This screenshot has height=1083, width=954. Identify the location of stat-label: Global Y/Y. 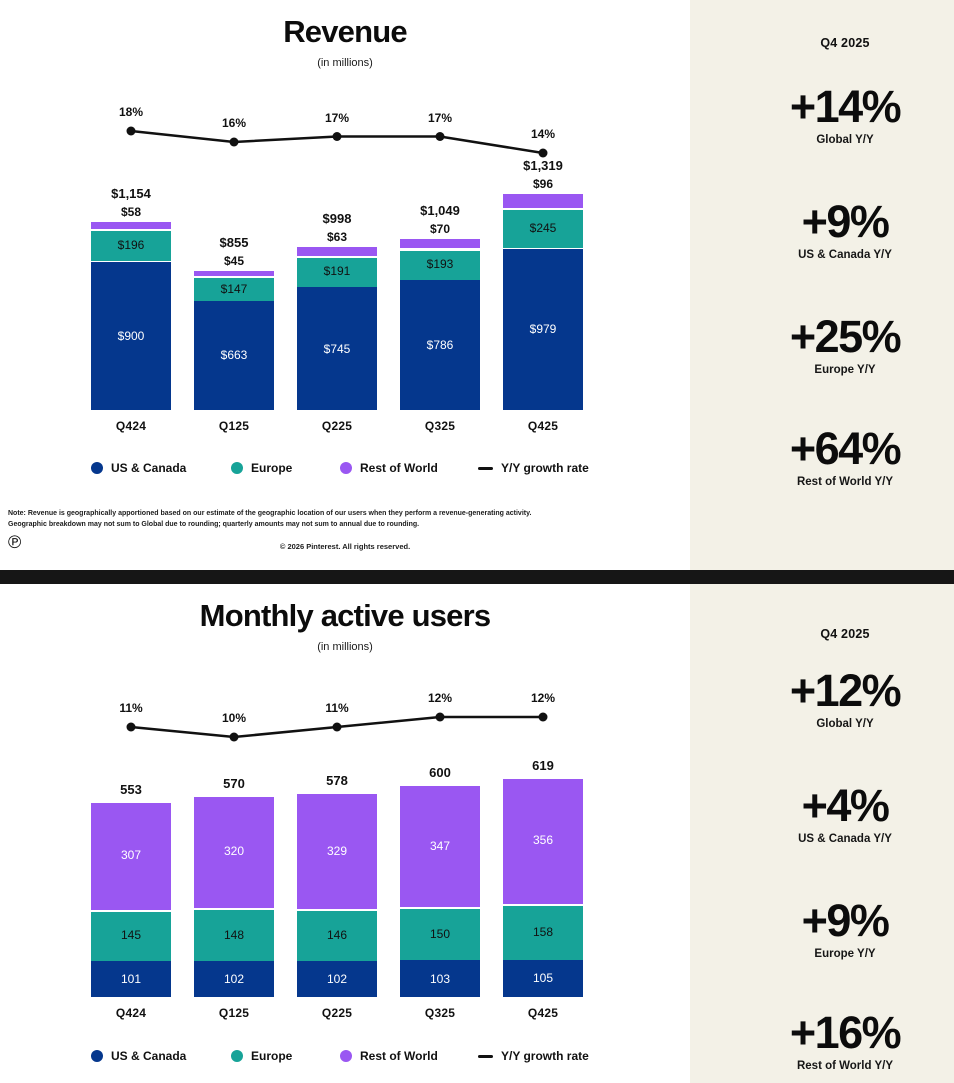
(845, 140).